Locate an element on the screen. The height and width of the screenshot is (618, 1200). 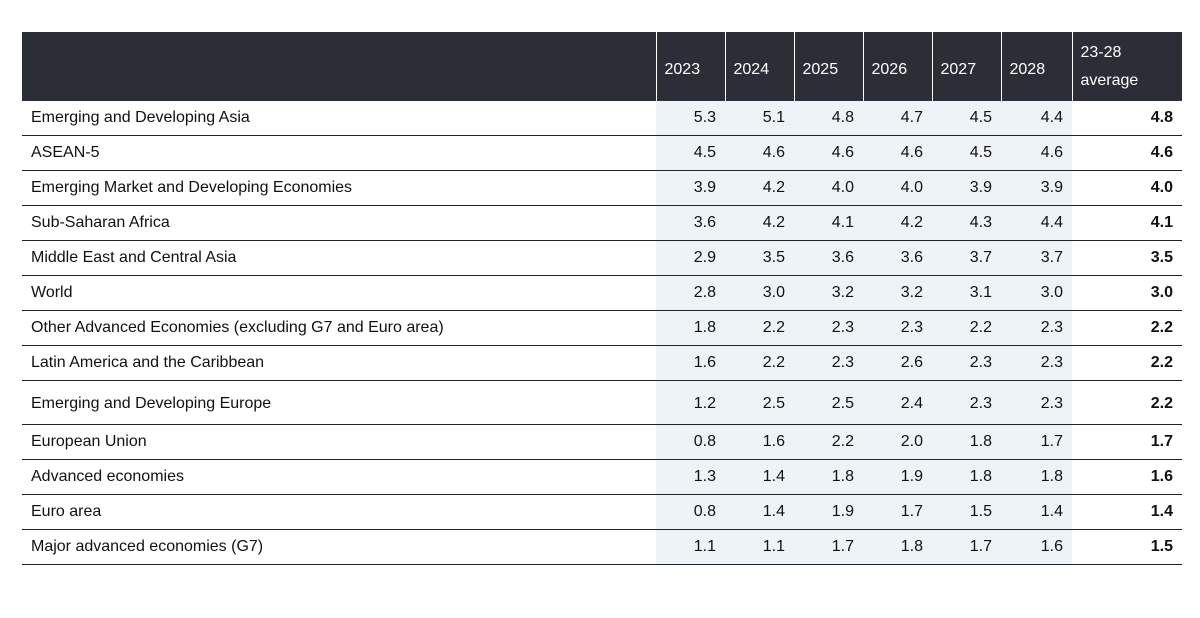
average-cell: 1.5 is located at coordinates (1127, 547).